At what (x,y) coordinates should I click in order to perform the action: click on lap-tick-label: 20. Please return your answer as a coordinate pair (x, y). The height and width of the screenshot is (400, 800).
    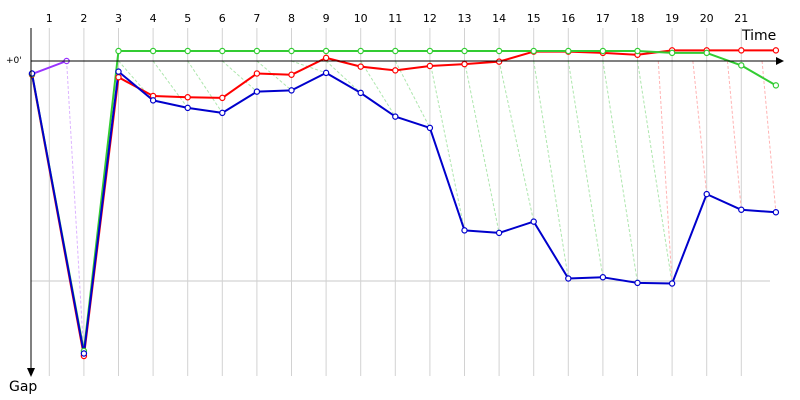
    Looking at the image, I should click on (707, 18).